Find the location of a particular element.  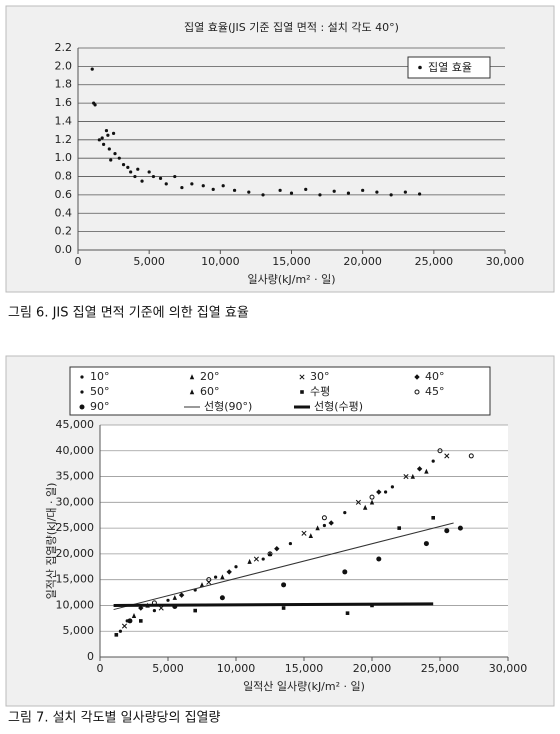

y-tick-label: 0.4 is located at coordinates (64, 212).